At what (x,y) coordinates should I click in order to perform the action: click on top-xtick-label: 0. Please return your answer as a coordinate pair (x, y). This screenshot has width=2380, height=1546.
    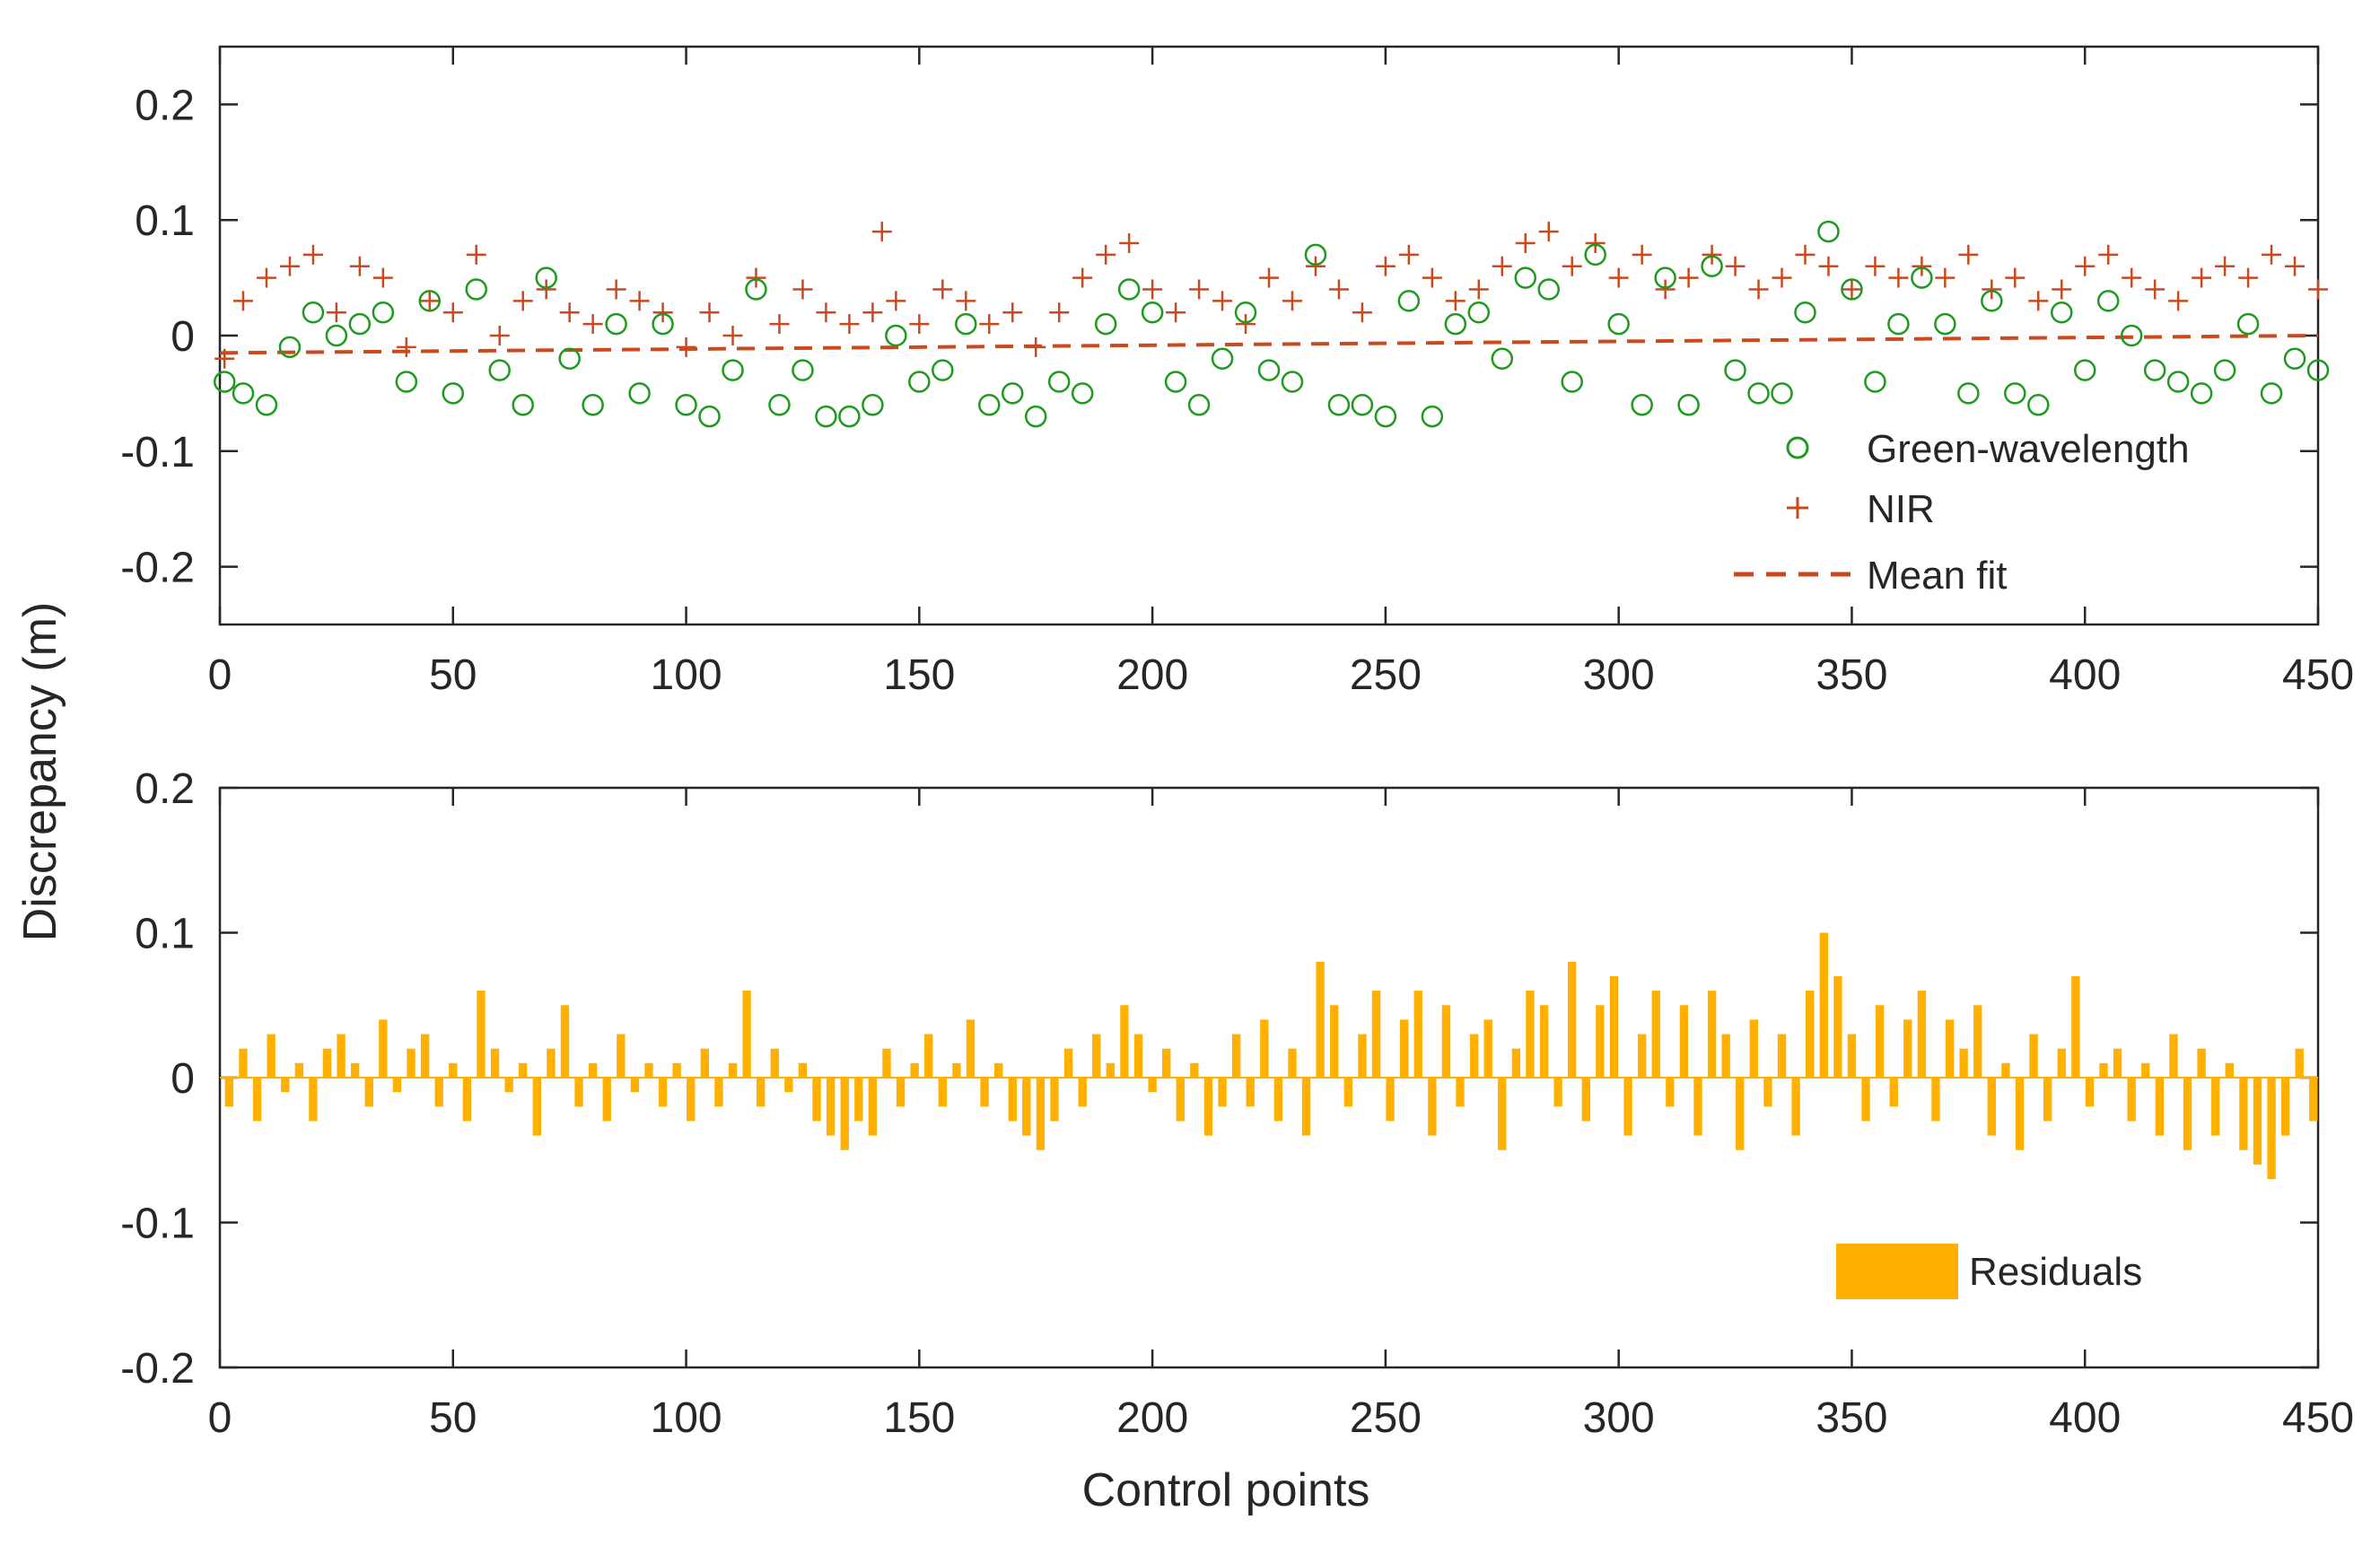
    Looking at the image, I should click on (220, 675).